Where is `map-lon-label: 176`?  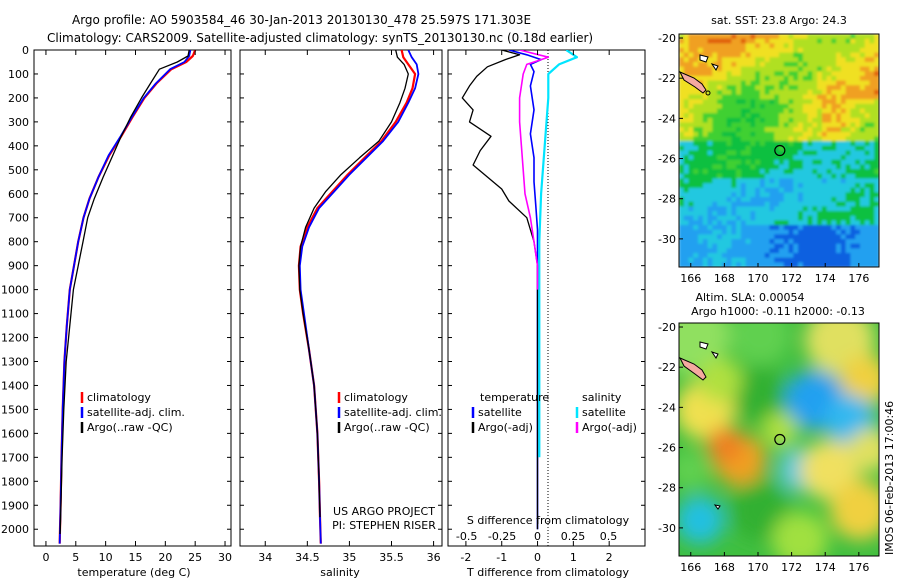 map-lon-label: 176 is located at coordinates (858, 278).